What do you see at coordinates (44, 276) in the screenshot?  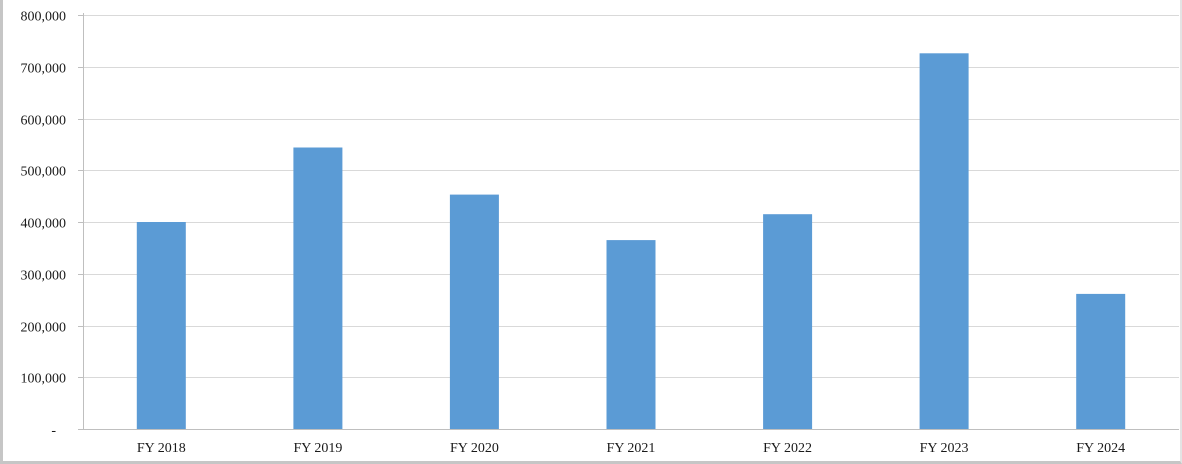 I see `y-tick-label: 300,000` at bounding box center [44, 276].